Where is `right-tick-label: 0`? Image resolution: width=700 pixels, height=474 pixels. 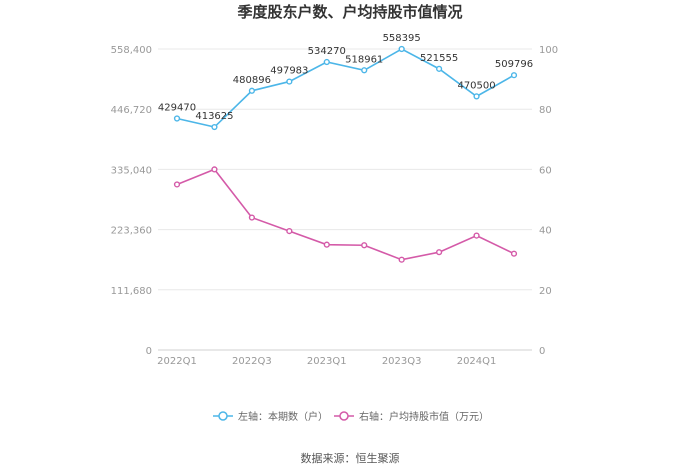 right-tick-label: 0 is located at coordinates (542, 351).